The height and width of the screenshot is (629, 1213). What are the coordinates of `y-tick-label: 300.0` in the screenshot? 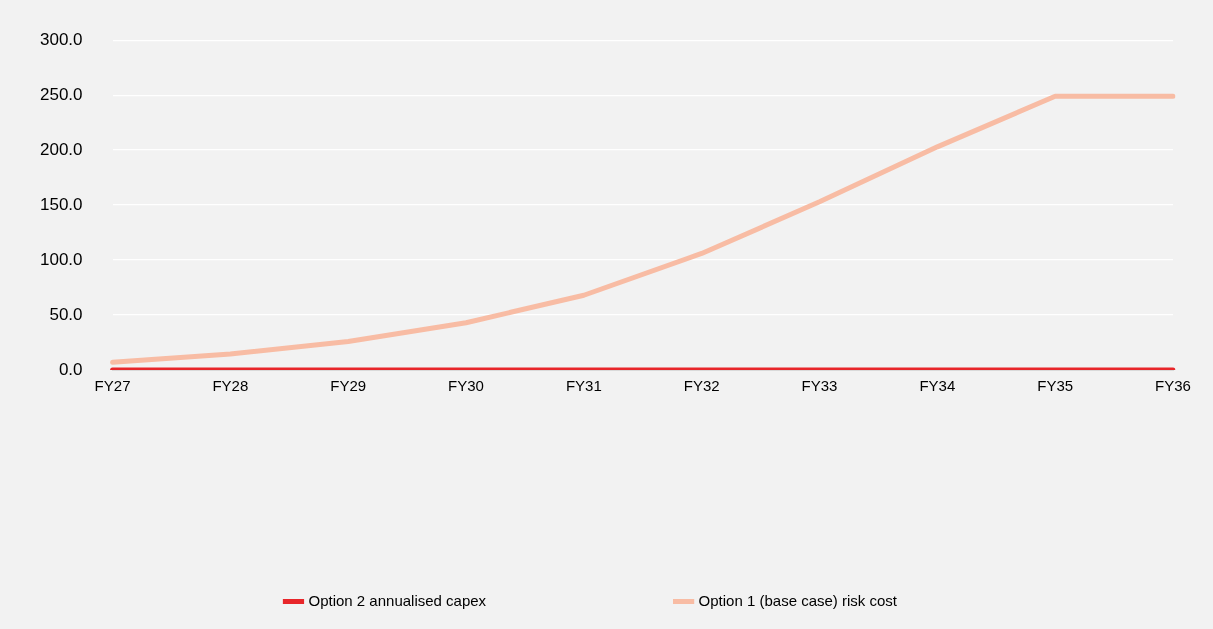 It's located at (61, 39).